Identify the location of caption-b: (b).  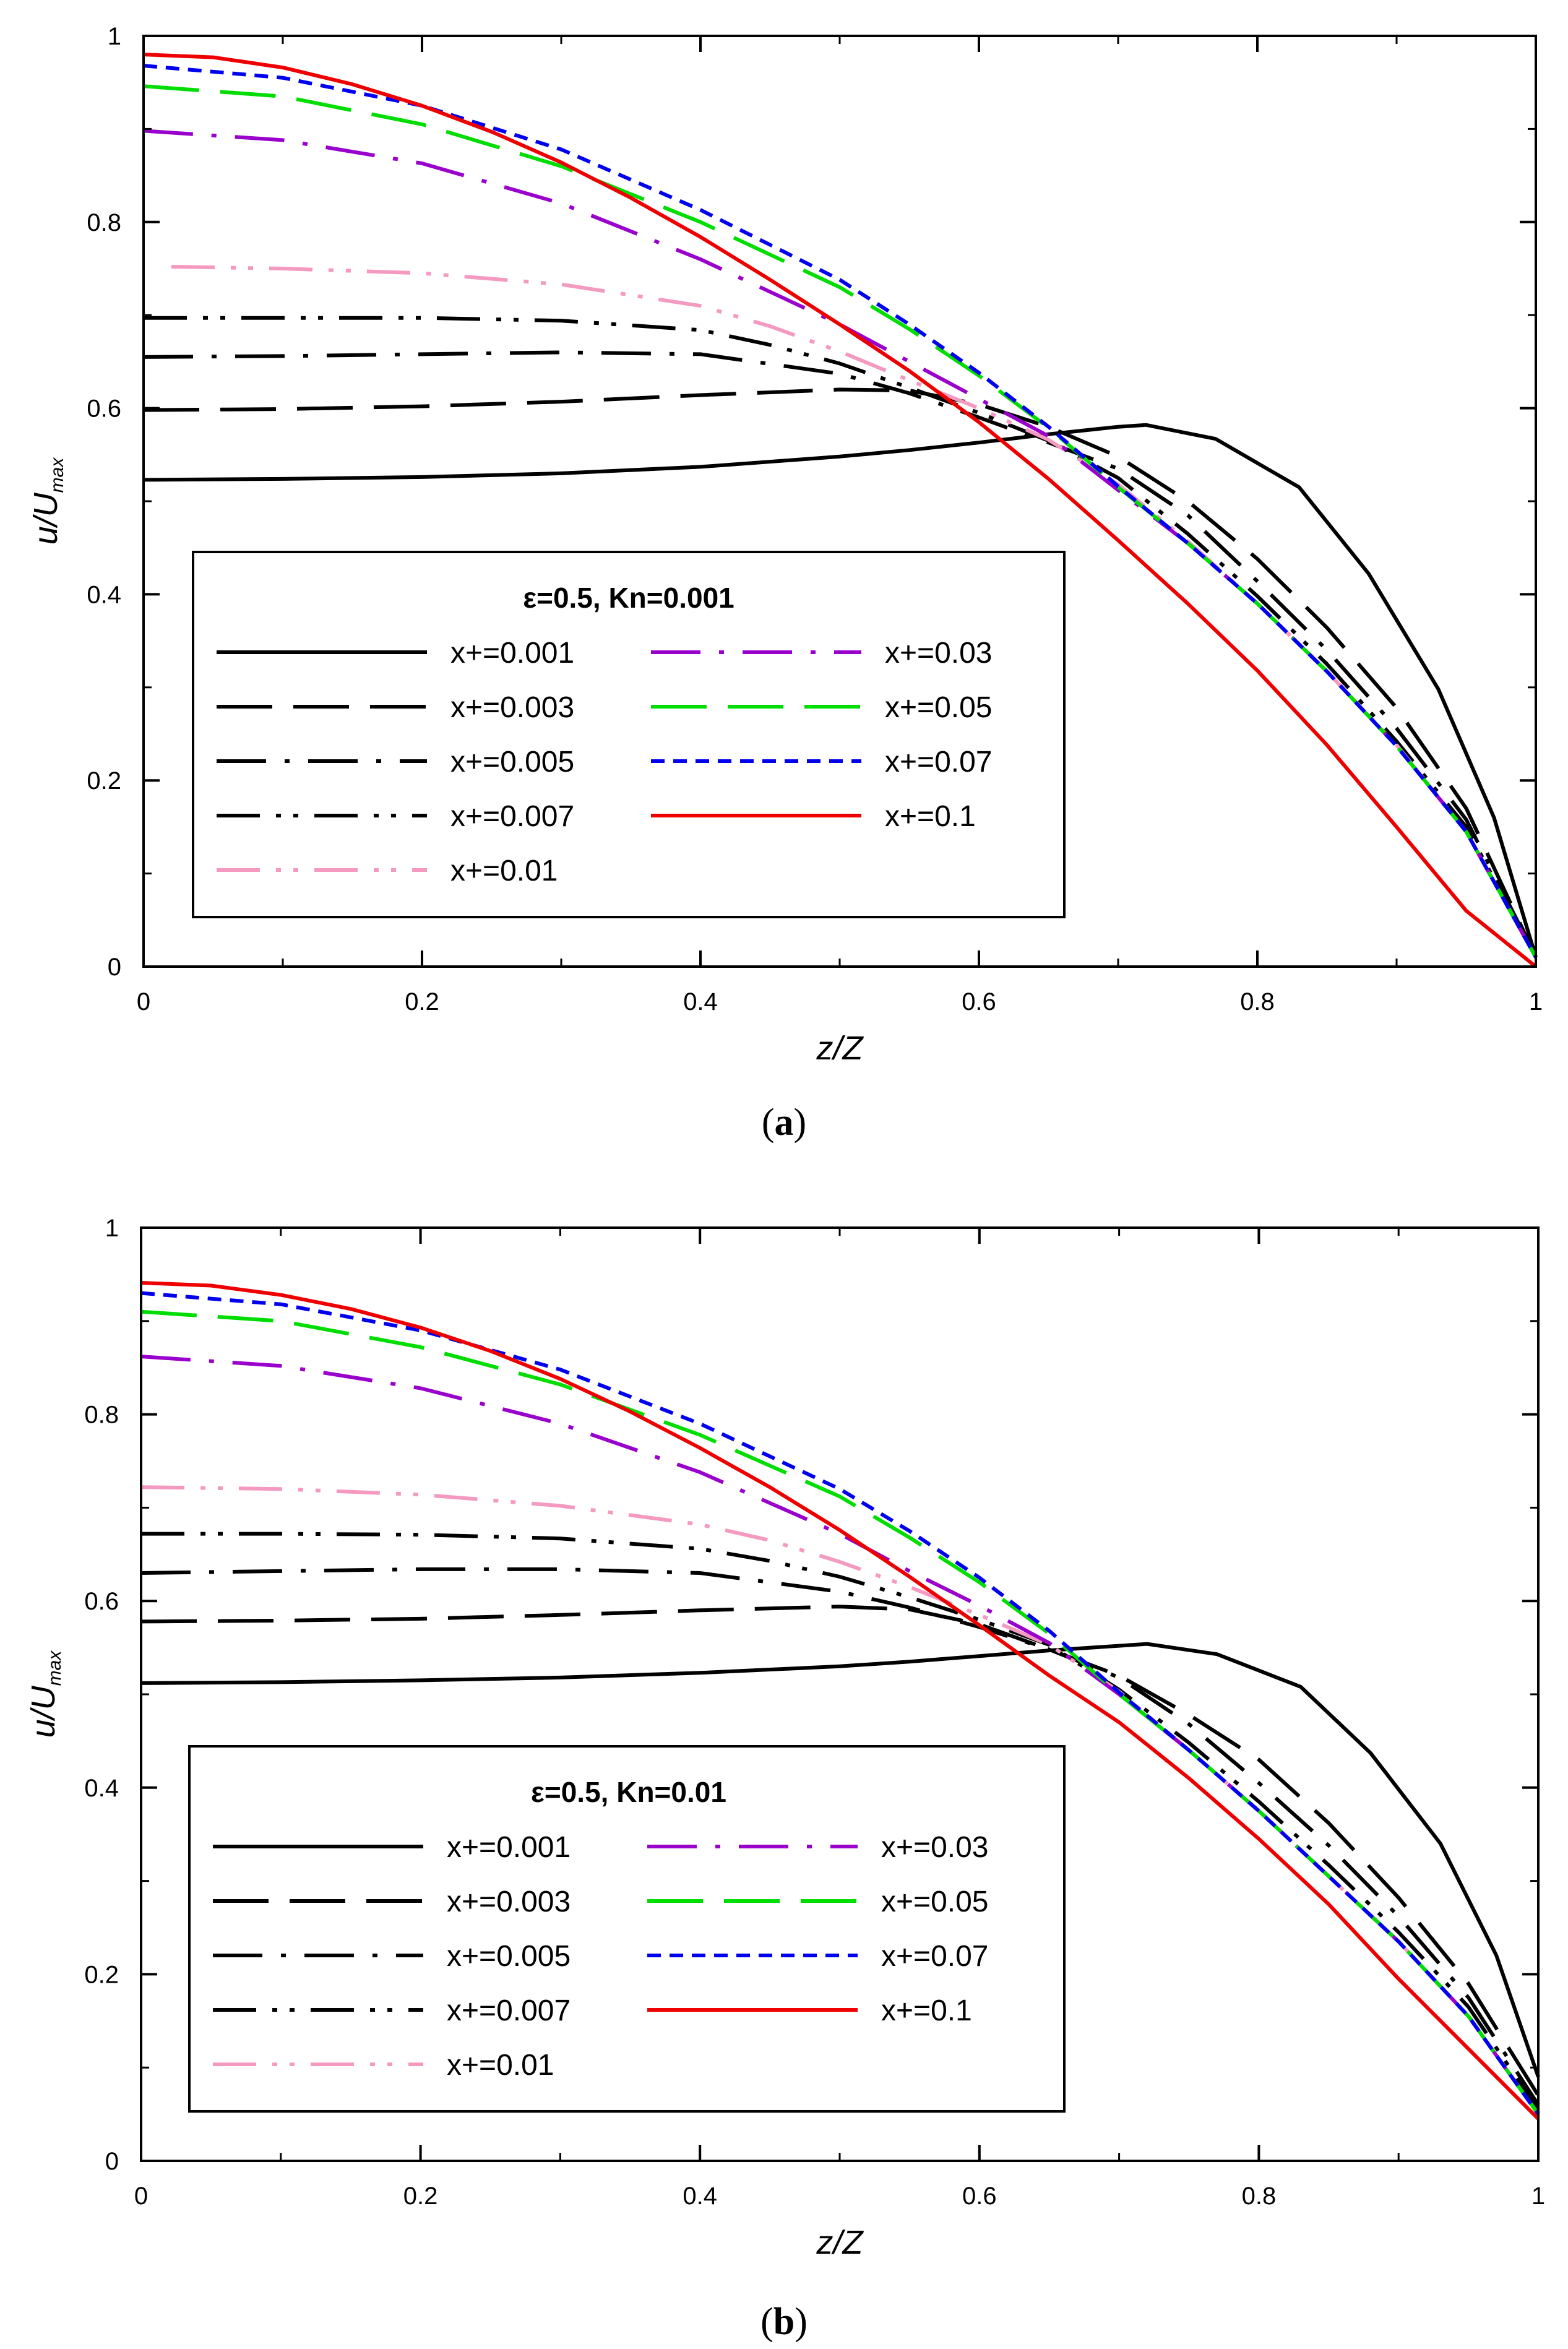
(784, 2322).